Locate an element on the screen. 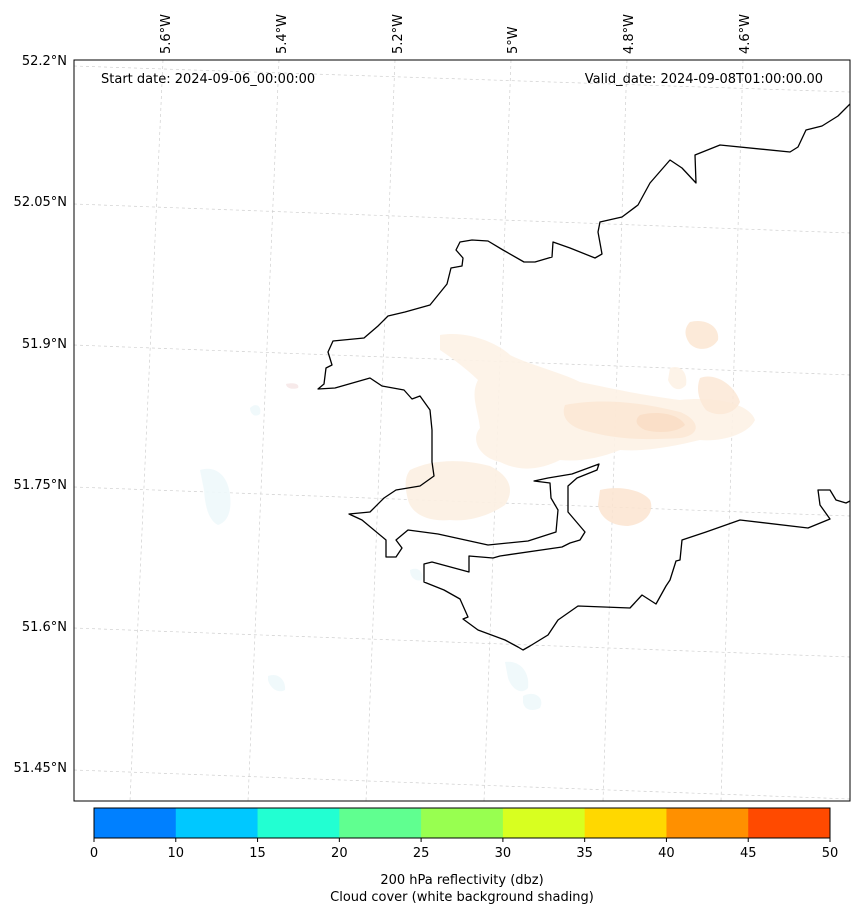 This screenshot has height=914, width=859. cloud-shade-north is located at coordinates (702, 334).